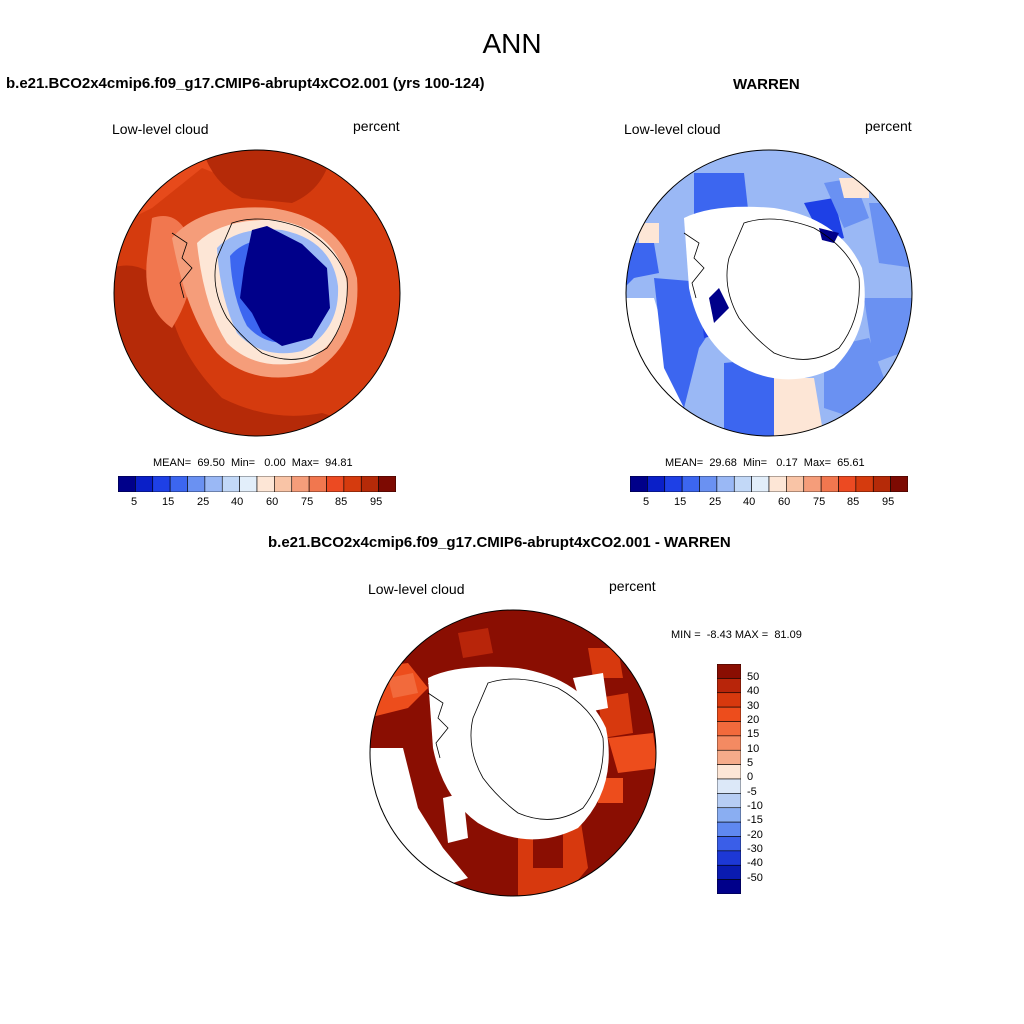  What do you see at coordinates (257, 293) in the screenshot?
I see `panel1-polar-map` at bounding box center [257, 293].